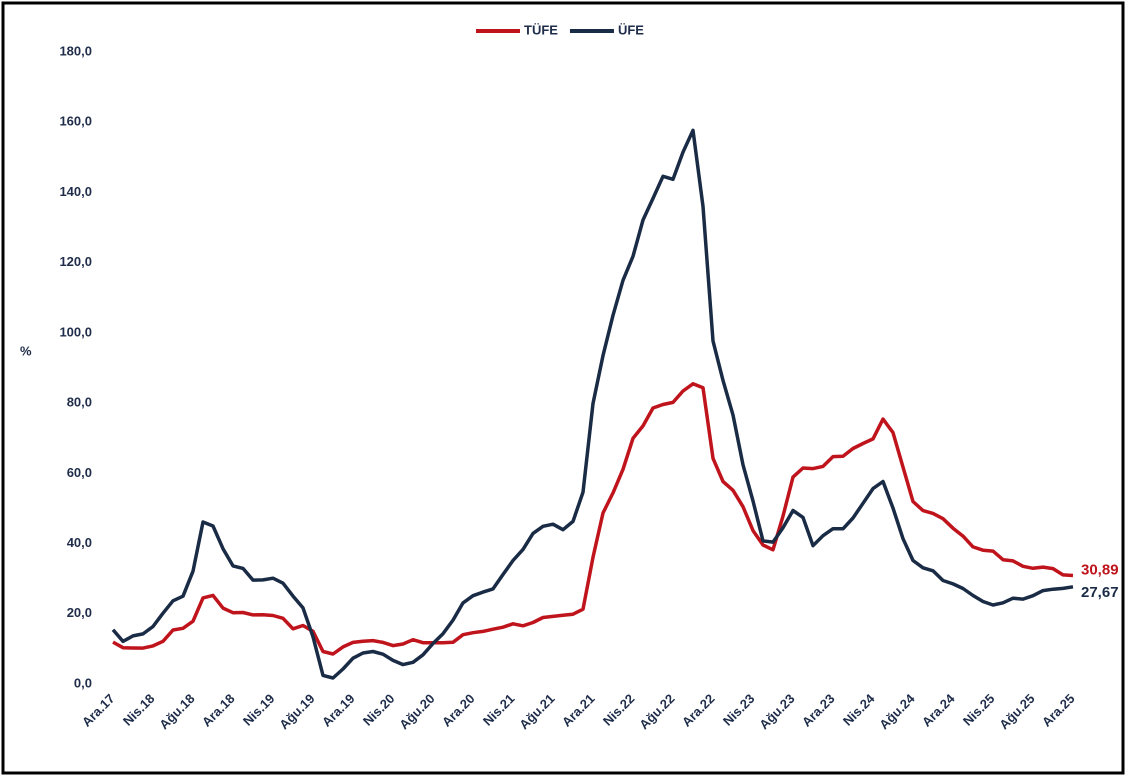 Image resolution: width=1128 pixels, height=778 pixels. Describe the element at coordinates (75, 121) in the screenshot. I see `y-tick-label: 160,0` at that location.